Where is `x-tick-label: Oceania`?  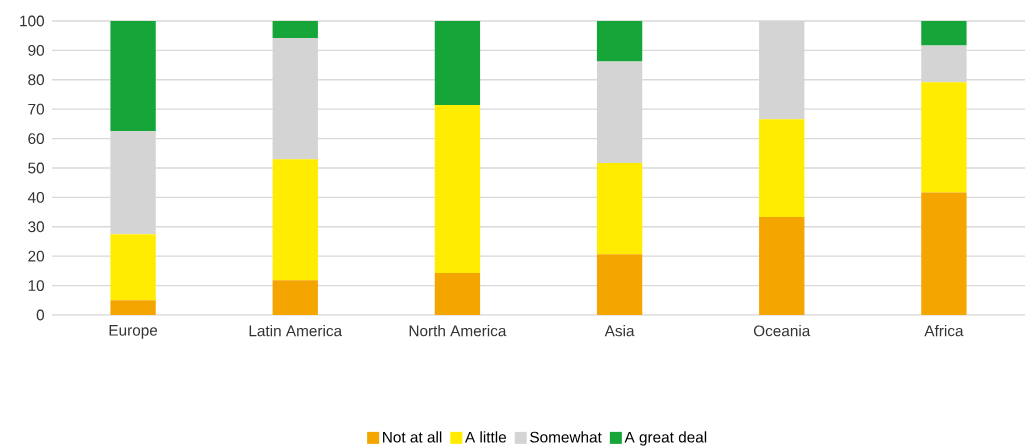 x-tick-label: Oceania is located at coordinates (782, 331).